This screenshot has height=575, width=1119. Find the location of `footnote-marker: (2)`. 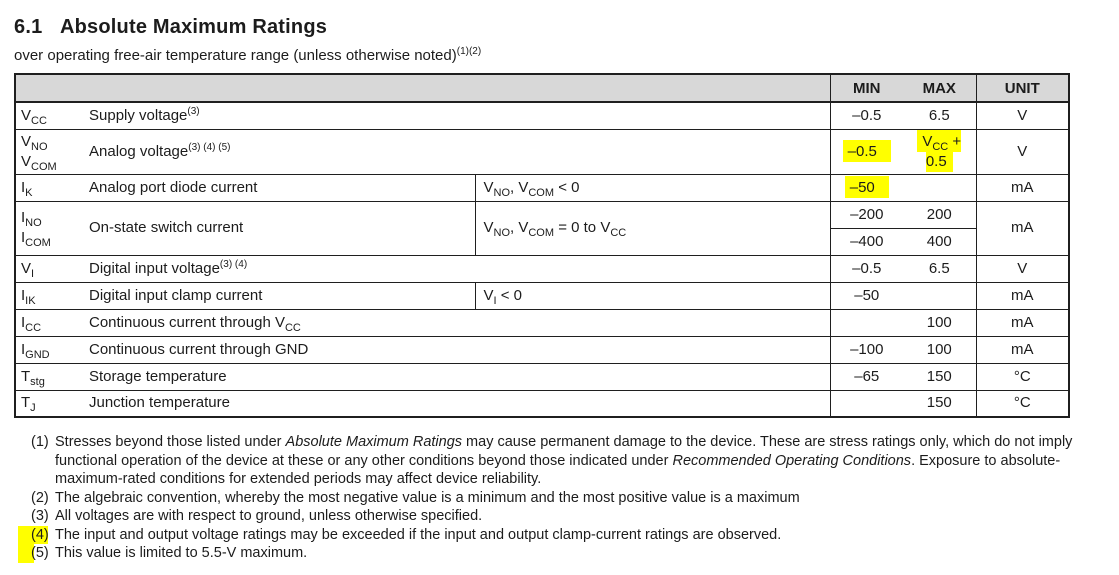

footnote-marker: (2) is located at coordinates (40, 497).